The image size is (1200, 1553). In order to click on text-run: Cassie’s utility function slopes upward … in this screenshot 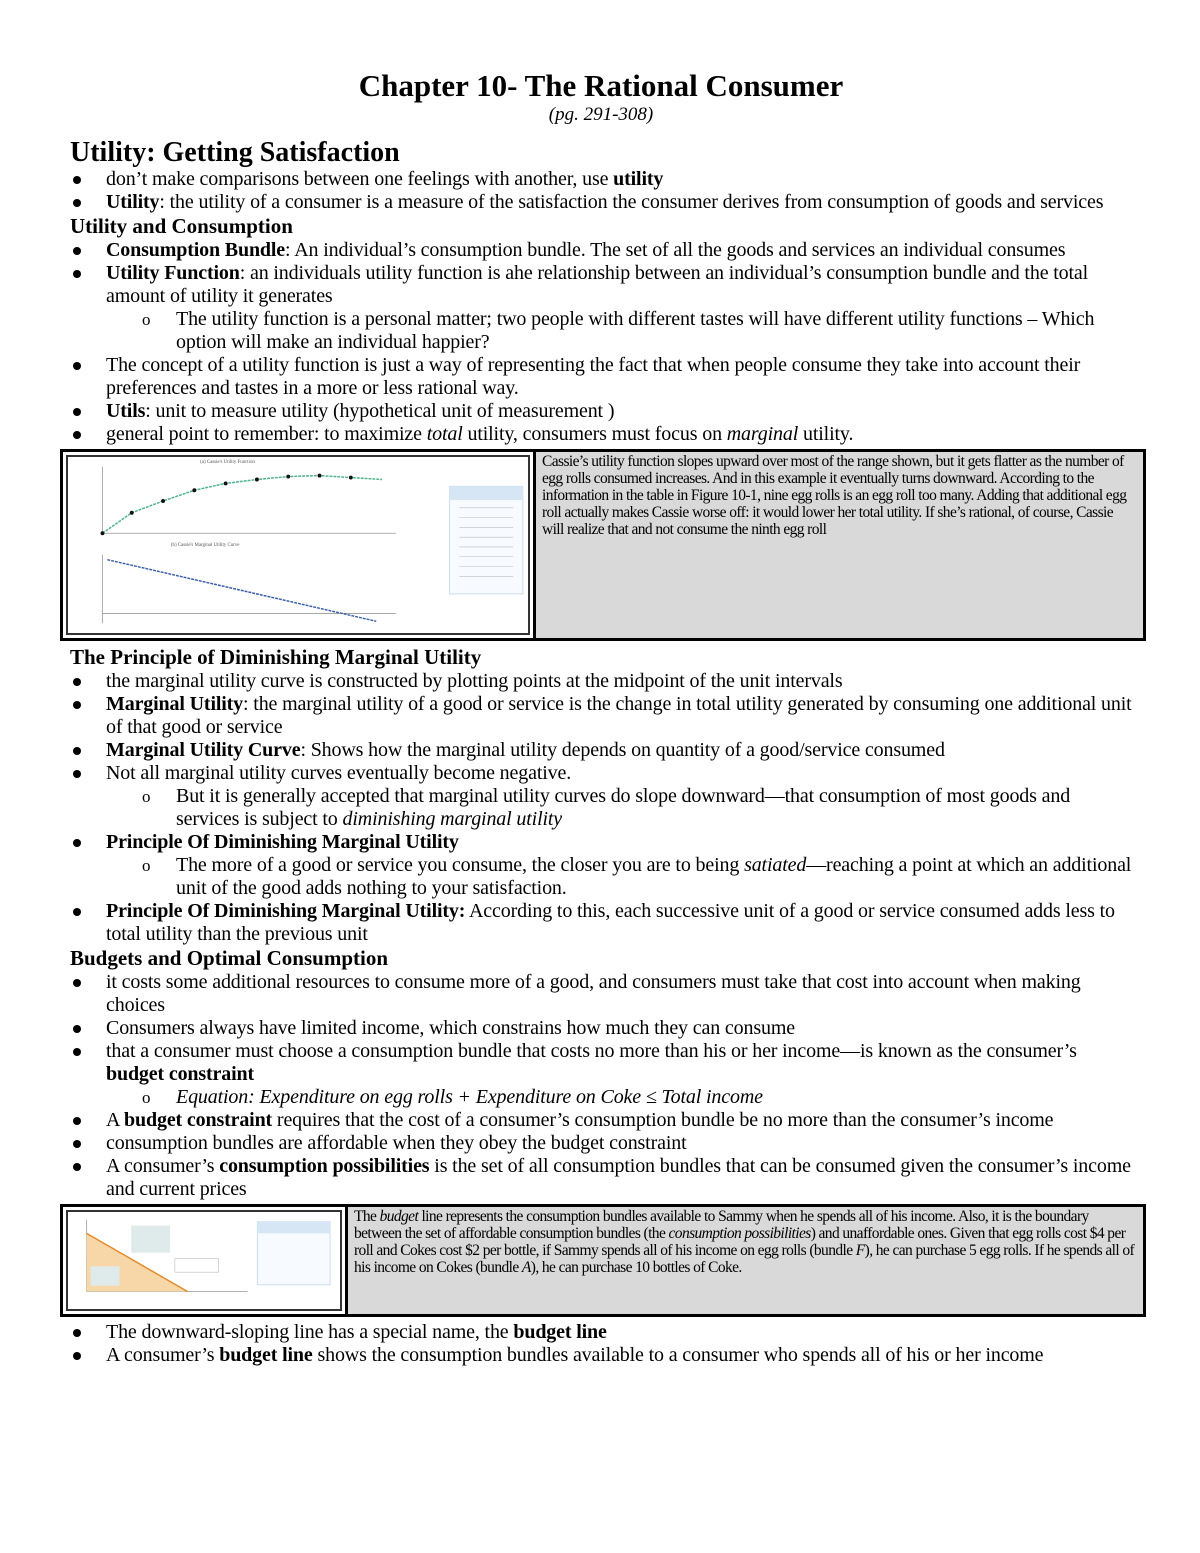, I will do `click(834, 495)`.